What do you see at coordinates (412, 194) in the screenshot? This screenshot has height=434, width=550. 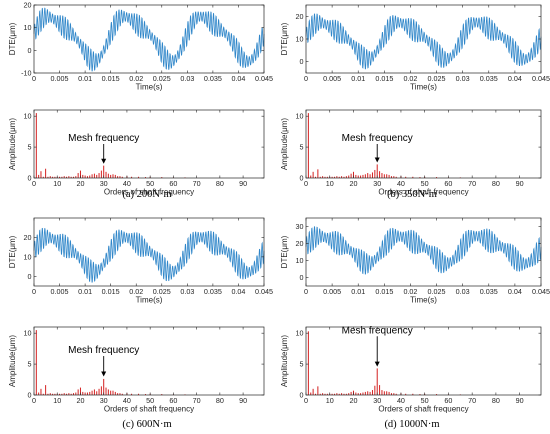 I see `caption-b: (b) 350N·m` at bounding box center [412, 194].